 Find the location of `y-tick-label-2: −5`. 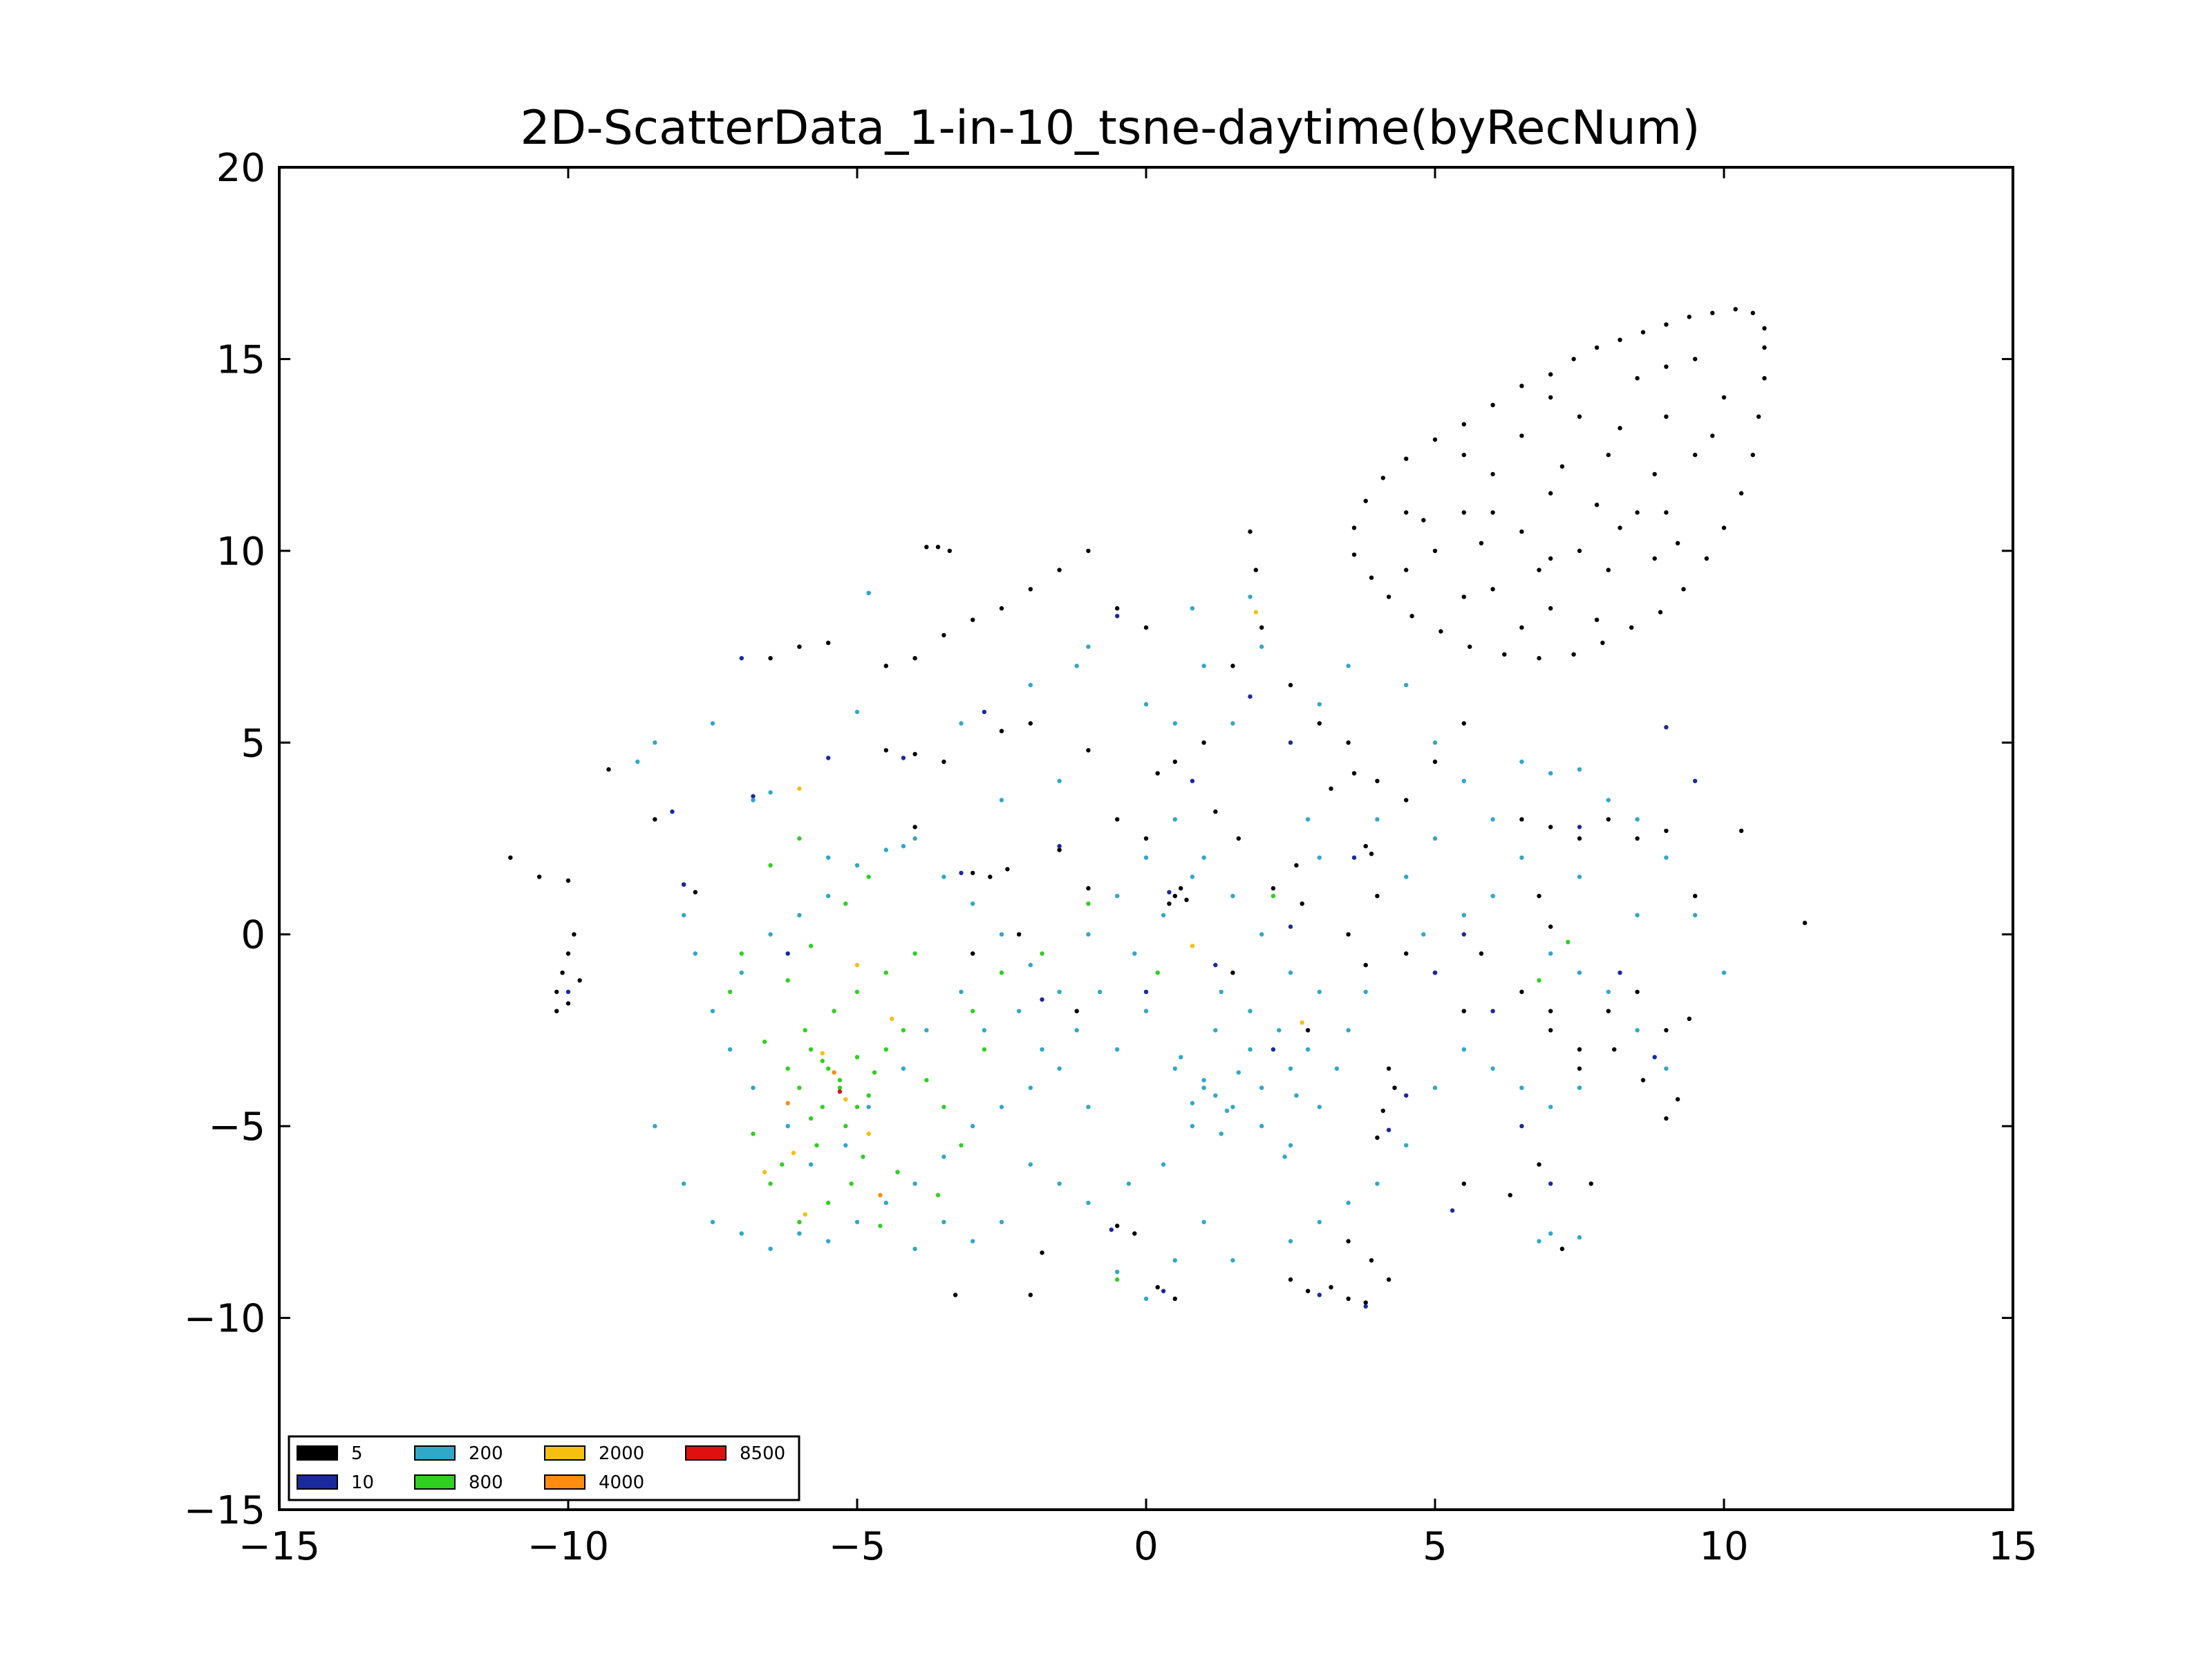

y-tick-label-2: −5 is located at coordinates (236, 1127).